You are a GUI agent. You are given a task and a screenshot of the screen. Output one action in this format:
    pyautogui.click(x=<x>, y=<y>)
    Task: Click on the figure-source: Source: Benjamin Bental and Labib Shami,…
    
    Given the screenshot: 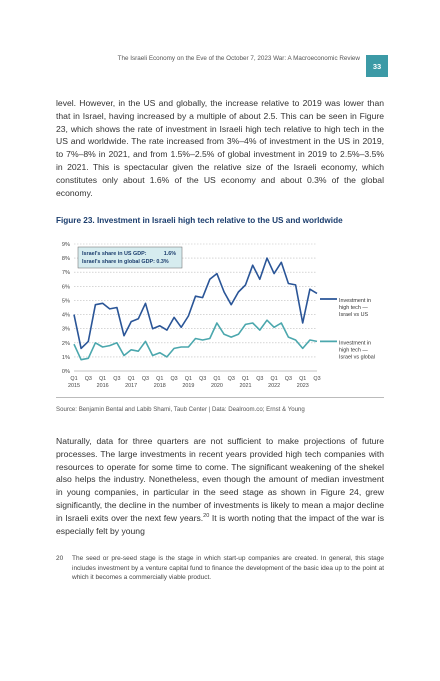 What is the action you would take?
    pyautogui.click(x=180, y=409)
    